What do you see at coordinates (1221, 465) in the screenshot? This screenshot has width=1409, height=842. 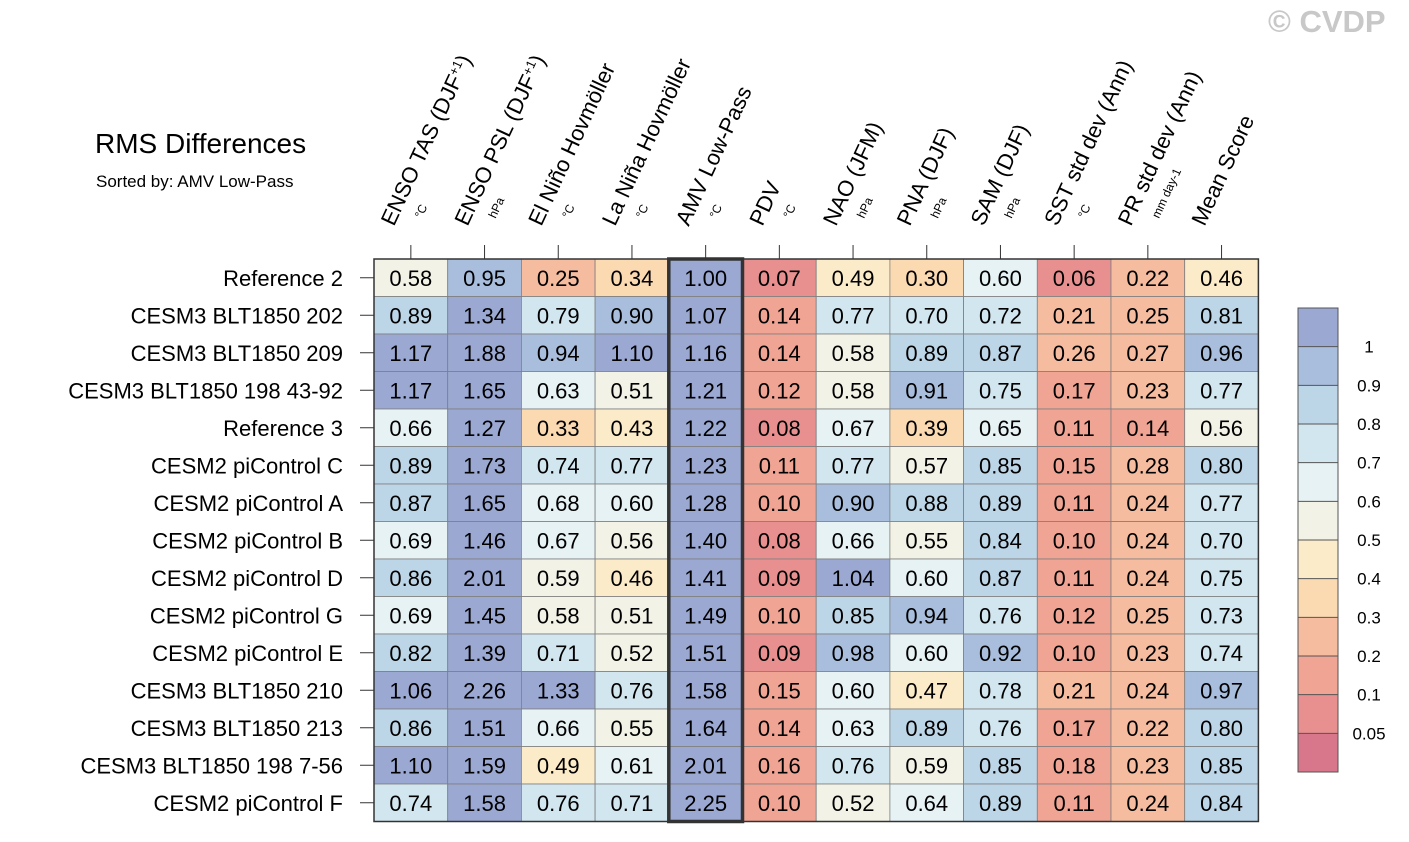 I see `cell-value: 0.80` at bounding box center [1221, 465].